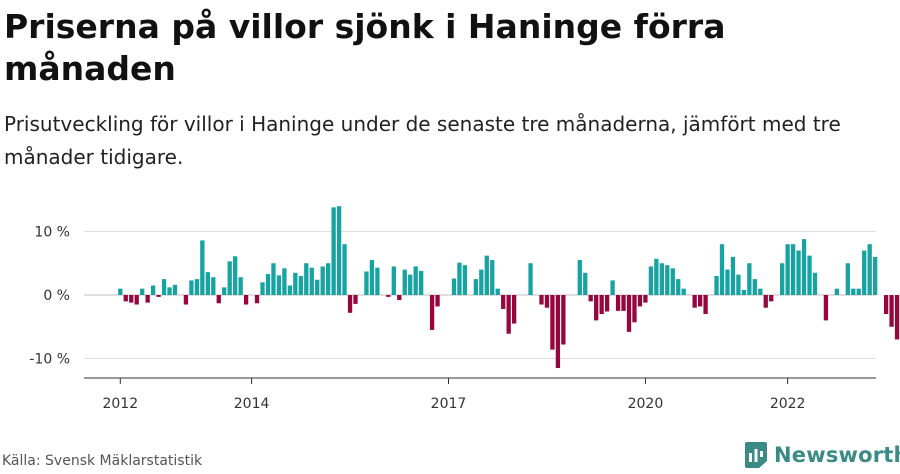 The width and height of the screenshot is (900, 474). I want to click on x-tick-label: 2020, so click(646, 404).